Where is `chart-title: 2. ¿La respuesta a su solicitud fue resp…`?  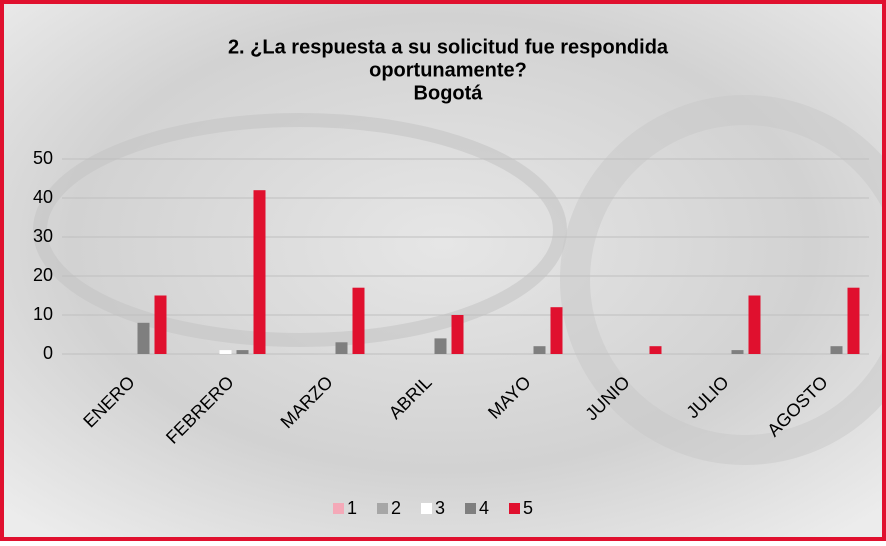 chart-title: 2. ¿La respuesta a su solicitud fue resp… is located at coordinates (448, 47).